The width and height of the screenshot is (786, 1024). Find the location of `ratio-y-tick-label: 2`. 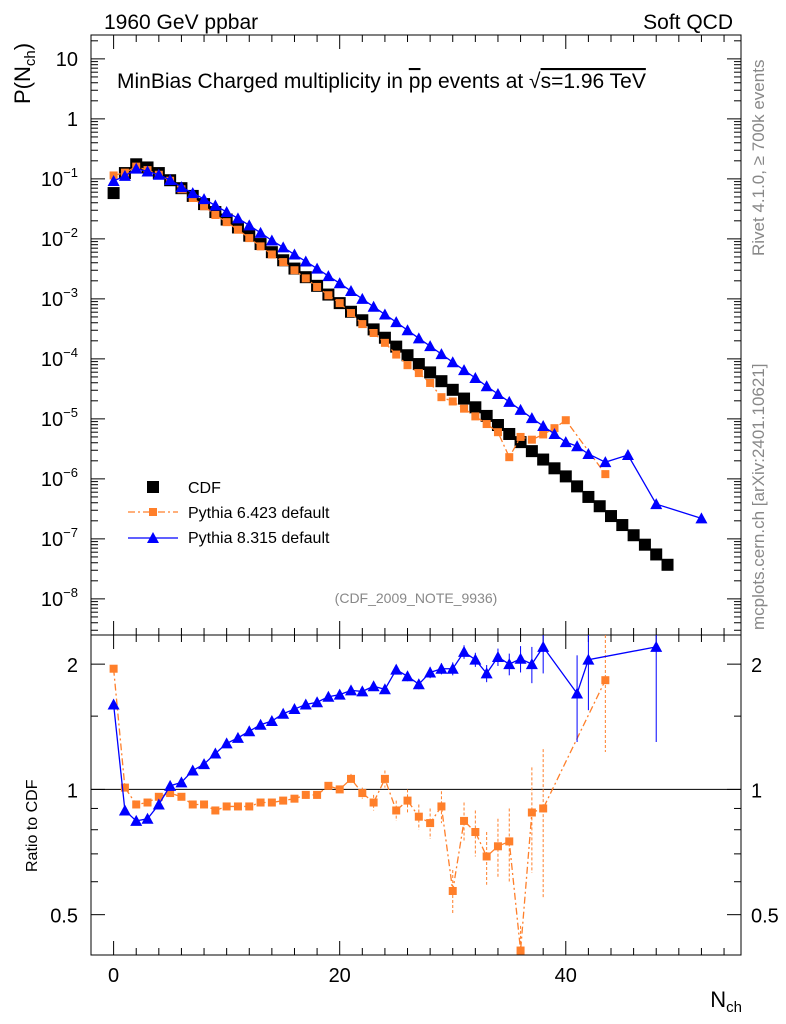

ratio-y-tick-label: 2 is located at coordinates (72, 666).